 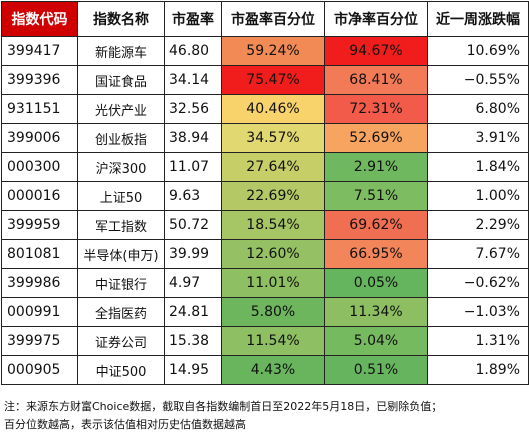 What do you see at coordinates (376, 225) in the screenshot?
I see `cell-pb-percentile: 69.62%` at bounding box center [376, 225].